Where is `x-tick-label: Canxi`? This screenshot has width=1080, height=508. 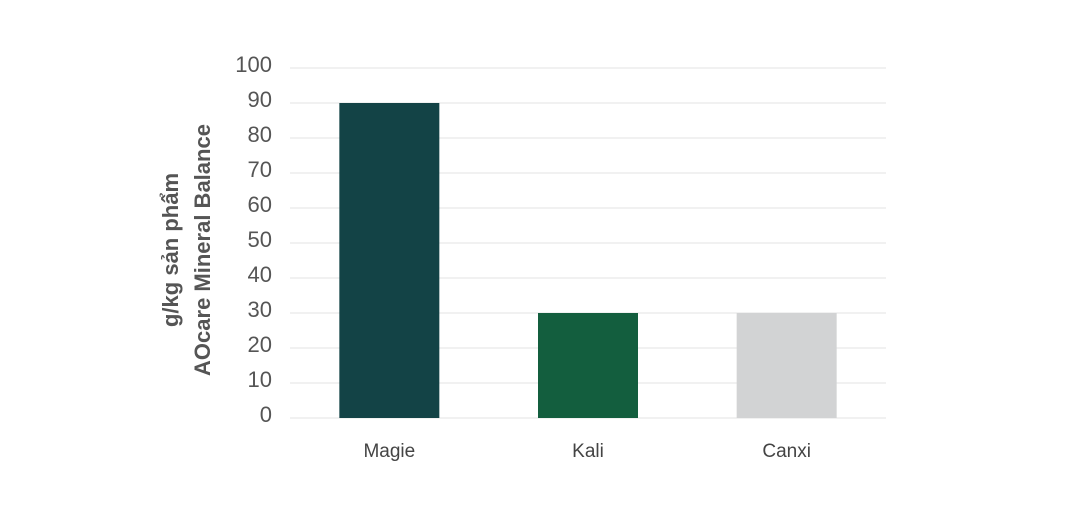 x-tick-label: Canxi is located at coordinates (786, 451).